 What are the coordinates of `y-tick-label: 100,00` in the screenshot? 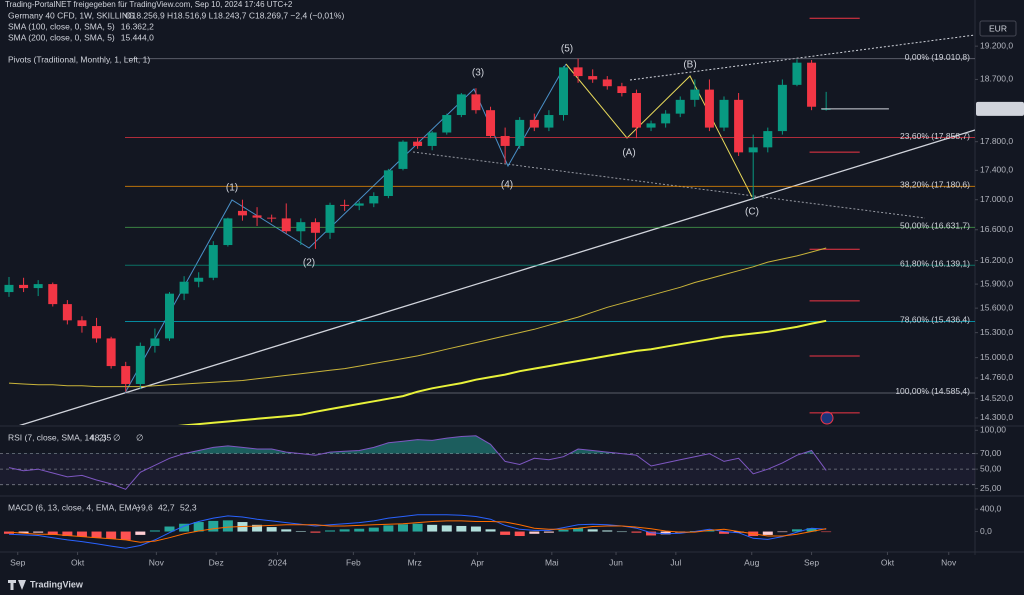 It's located at (993, 430).